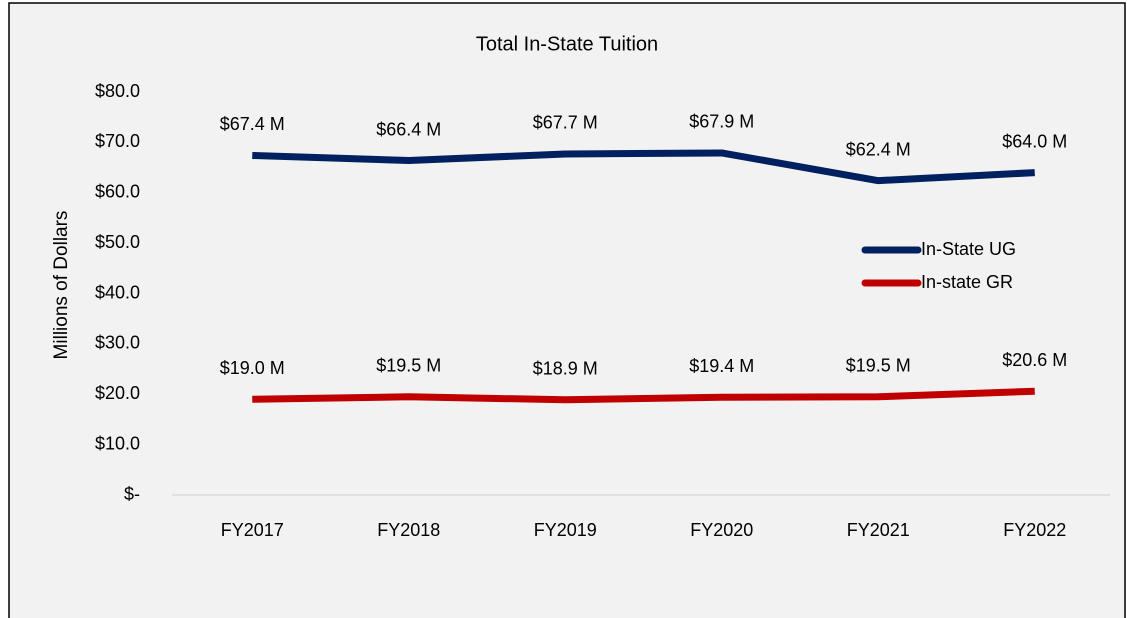 The width and height of the screenshot is (1127, 618). What do you see at coordinates (117, 343) in the screenshot?
I see `y-tick-label: $30.0` at bounding box center [117, 343].